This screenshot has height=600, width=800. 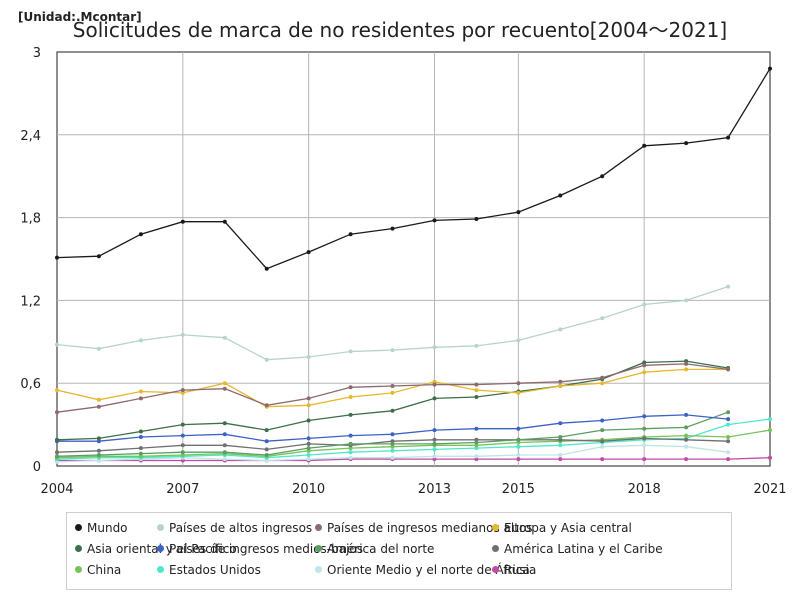 I want to click on legend-label: Estados Unidos, so click(x=215, y=569).